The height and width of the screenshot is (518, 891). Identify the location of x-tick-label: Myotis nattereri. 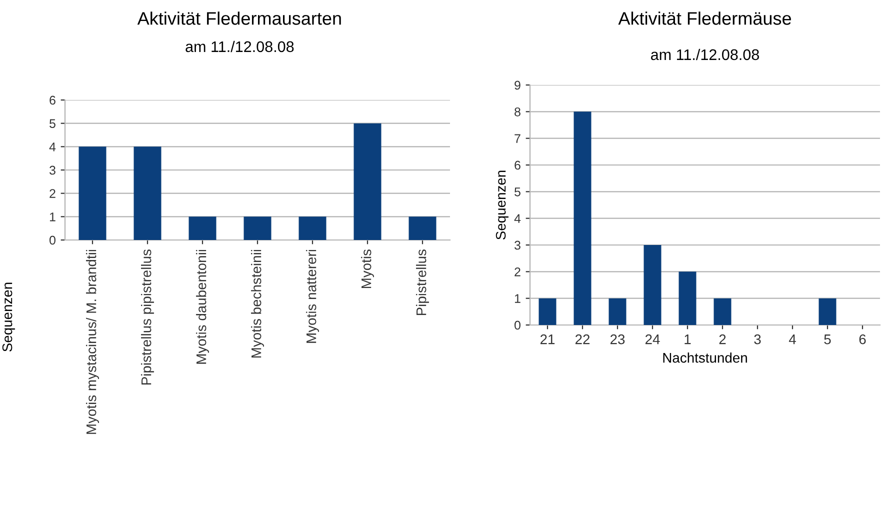
(312, 296).